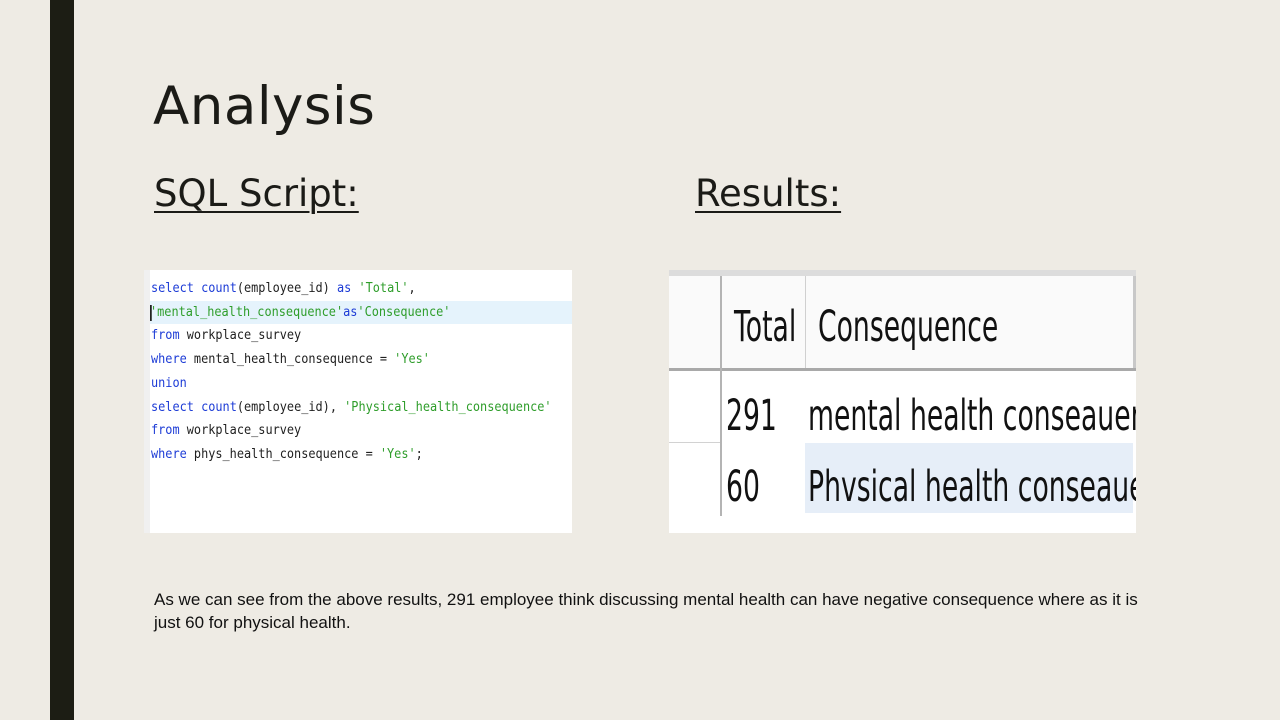  What do you see at coordinates (972, 416) in the screenshot?
I see `row-1-consequence: mental health conseauence` at bounding box center [972, 416].